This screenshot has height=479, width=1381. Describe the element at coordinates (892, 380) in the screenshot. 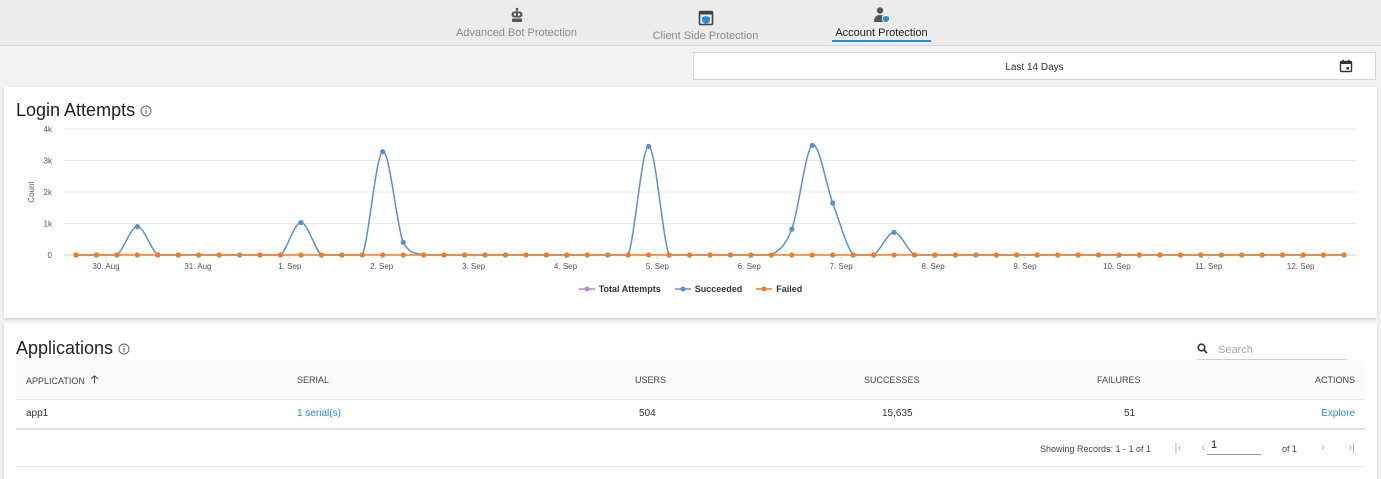

I see `column-header-successes: SUCCESSES` at that location.